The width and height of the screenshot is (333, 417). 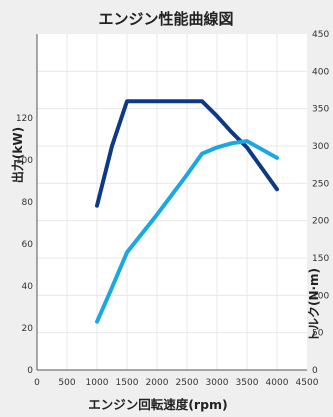 I want to click on x-tick-label: 4000, so click(x=277, y=383).